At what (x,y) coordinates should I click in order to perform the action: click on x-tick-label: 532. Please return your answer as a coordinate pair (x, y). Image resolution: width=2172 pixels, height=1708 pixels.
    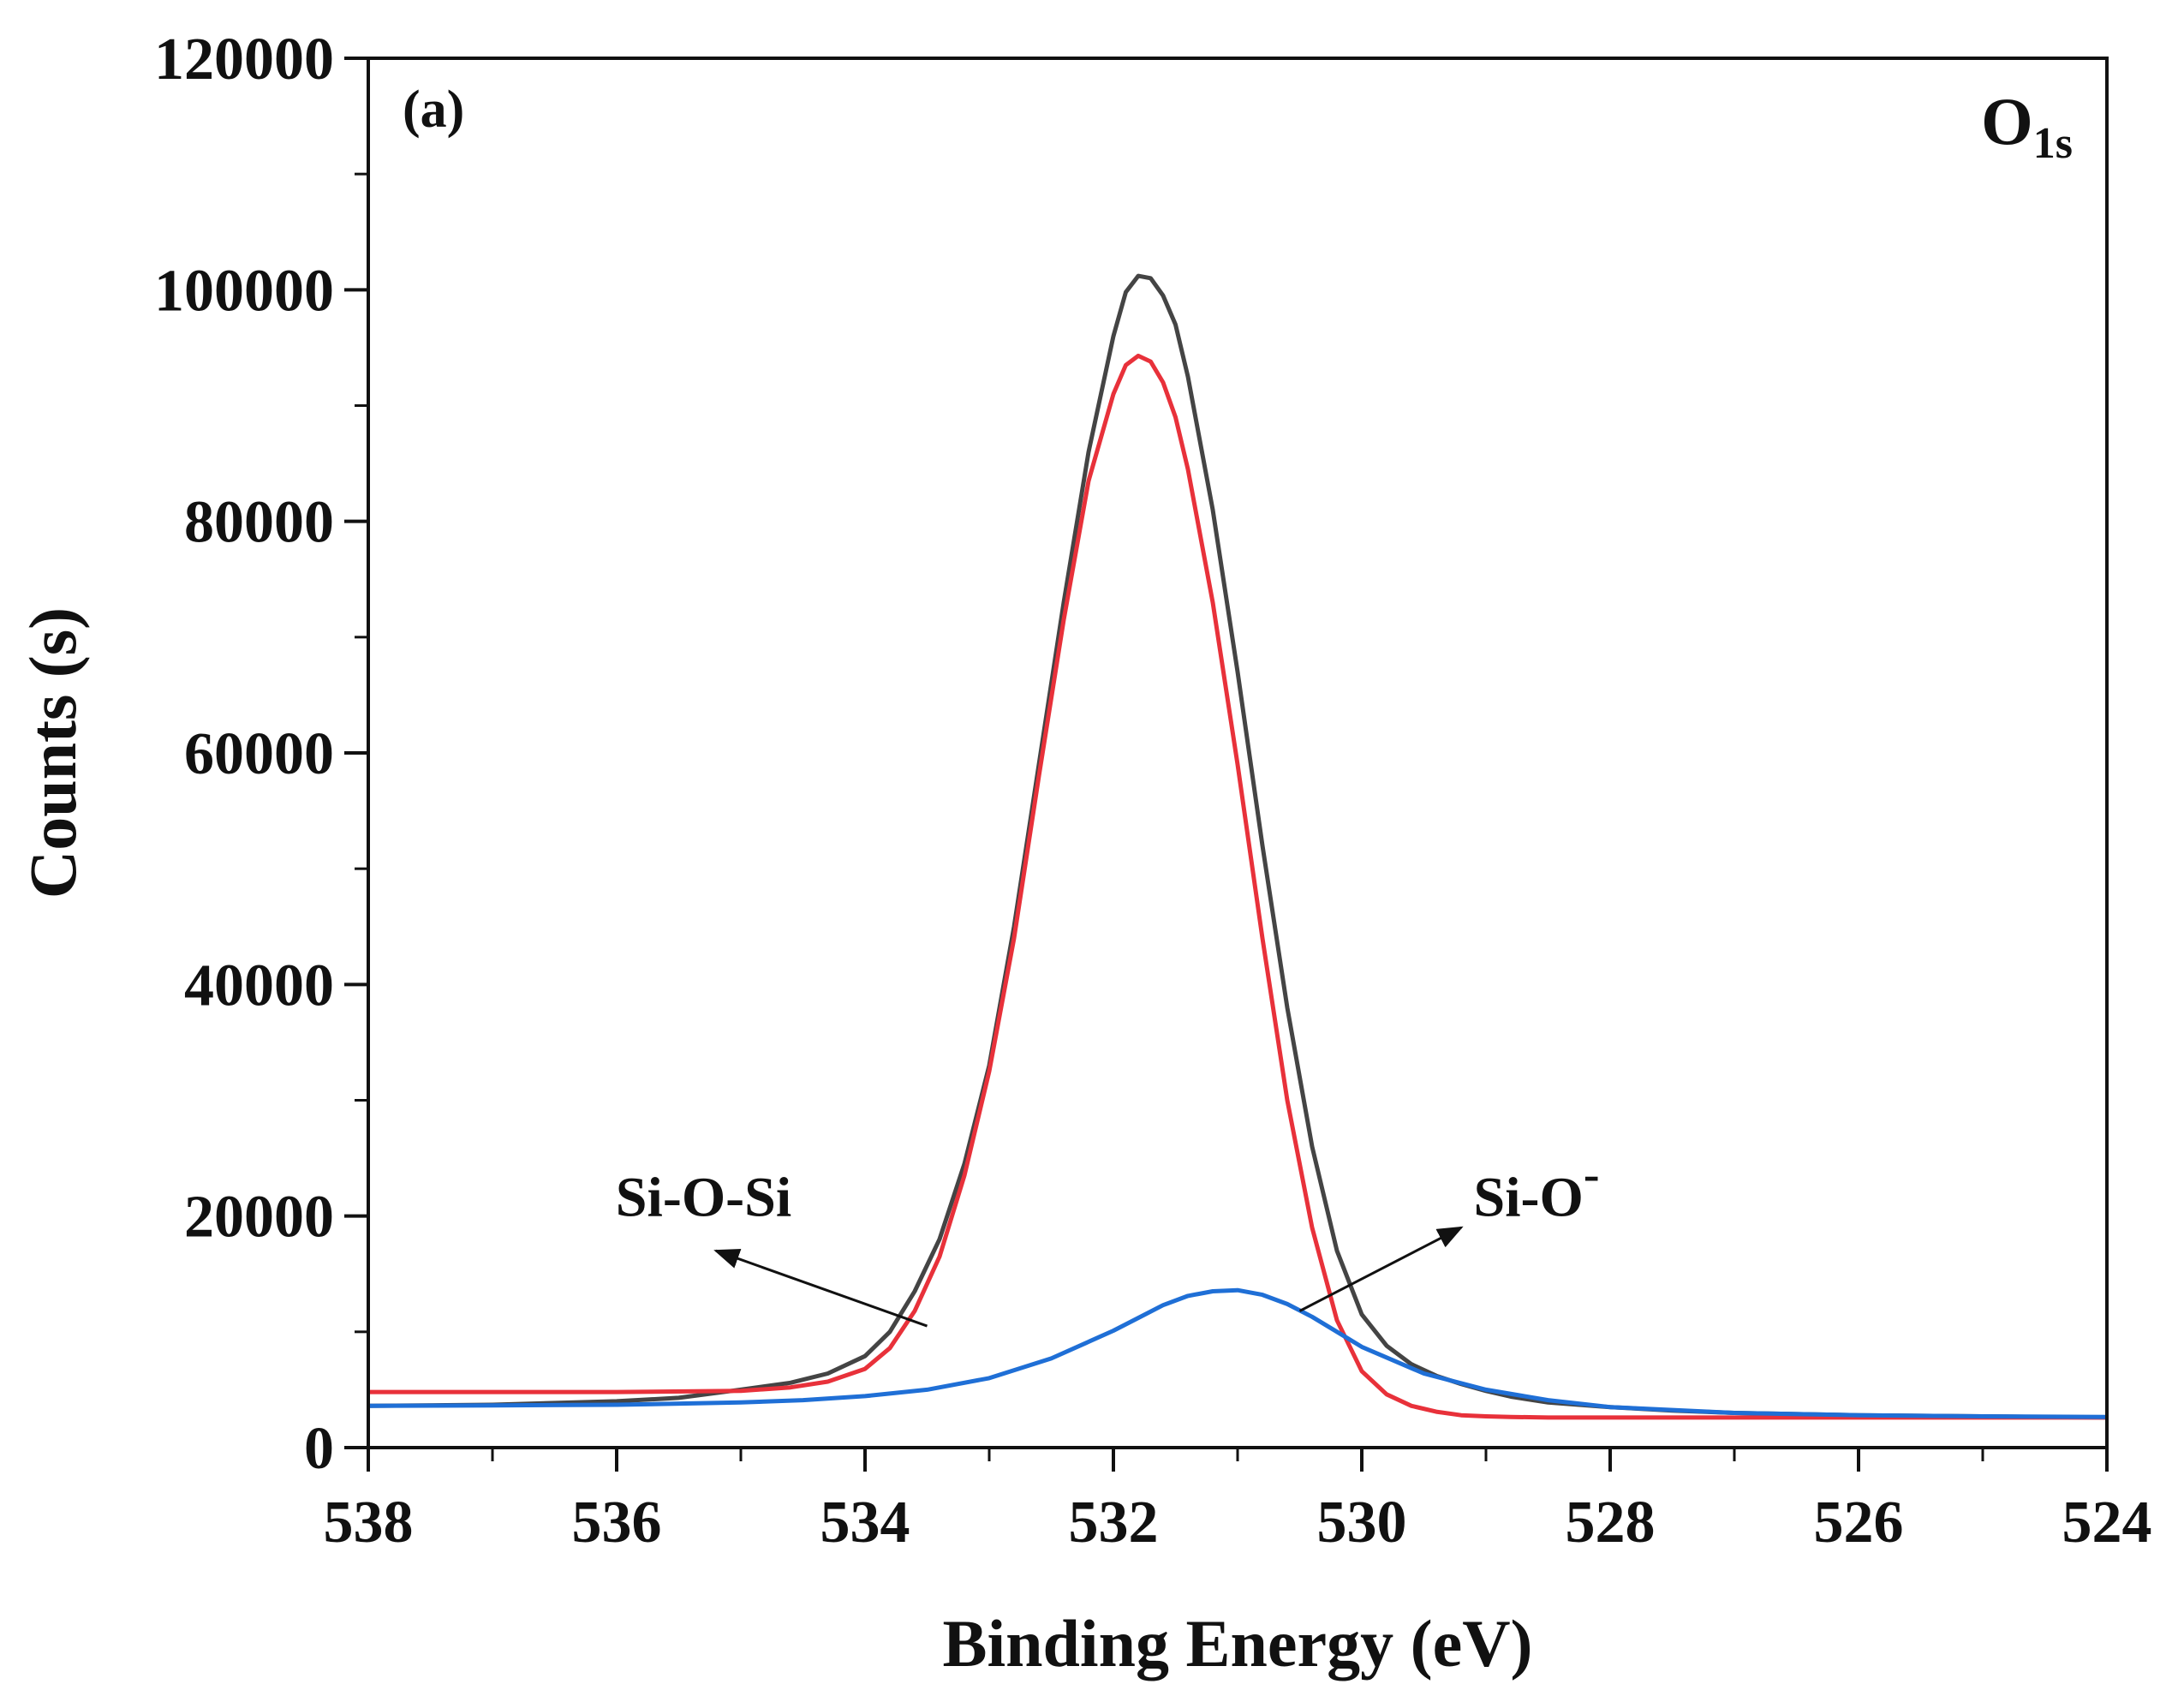
    Looking at the image, I should click on (1114, 1523).